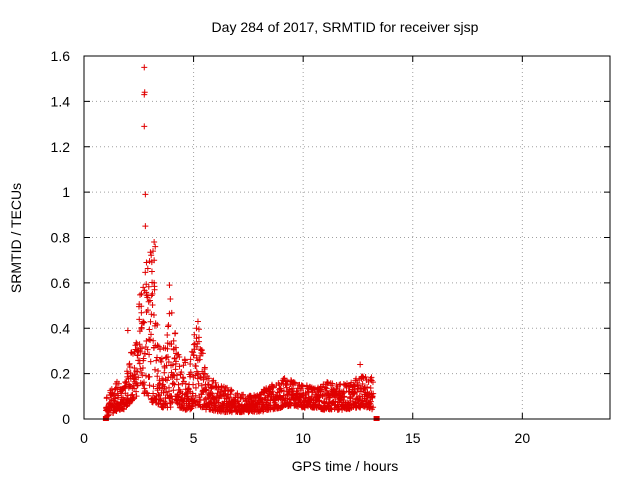 The width and height of the screenshot is (640, 480). What do you see at coordinates (413, 438) in the screenshot?
I see `x-tick-label: 15` at bounding box center [413, 438].